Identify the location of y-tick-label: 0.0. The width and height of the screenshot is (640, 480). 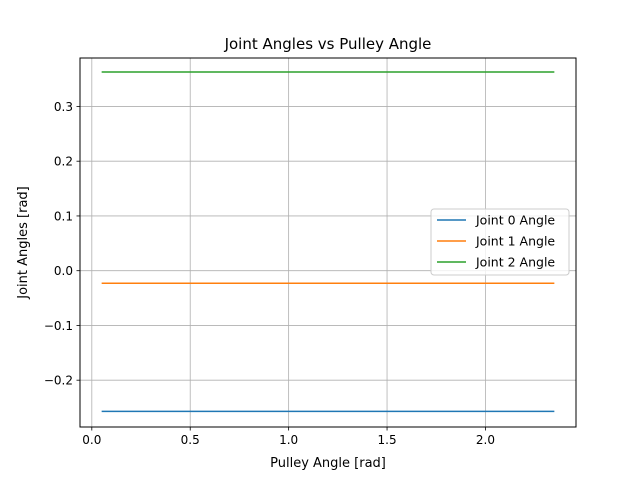
(63, 271).